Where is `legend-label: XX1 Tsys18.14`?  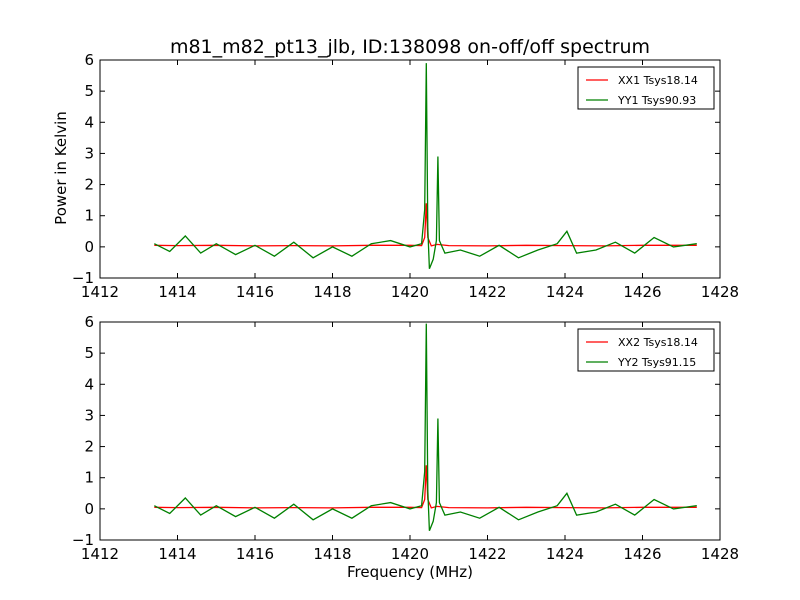 legend-label: XX1 Tsys18.14 is located at coordinates (658, 80).